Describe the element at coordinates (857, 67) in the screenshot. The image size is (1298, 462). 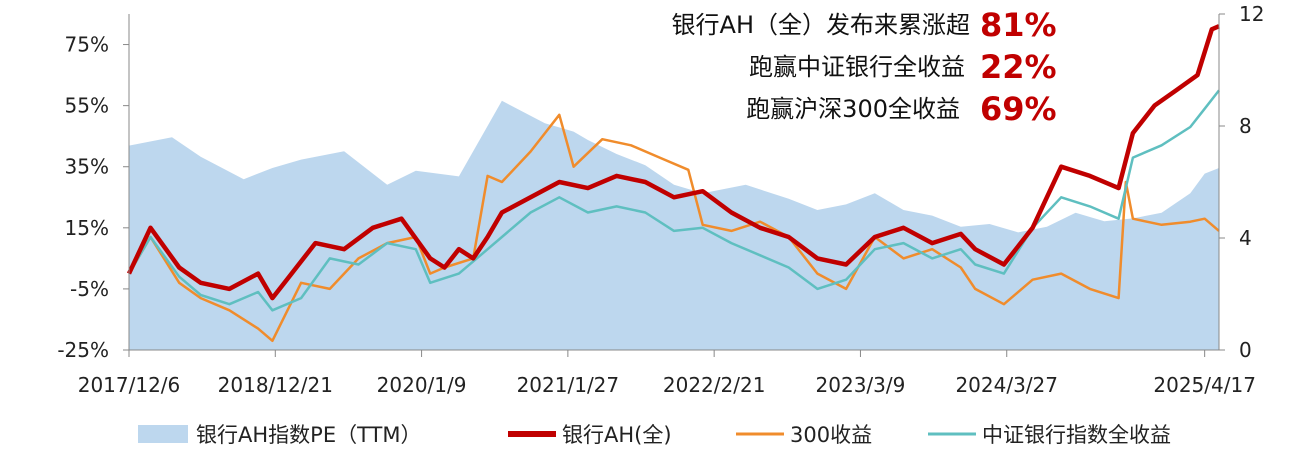
I see `annotation-label-2: 跑赢中证银行全收益` at that location.